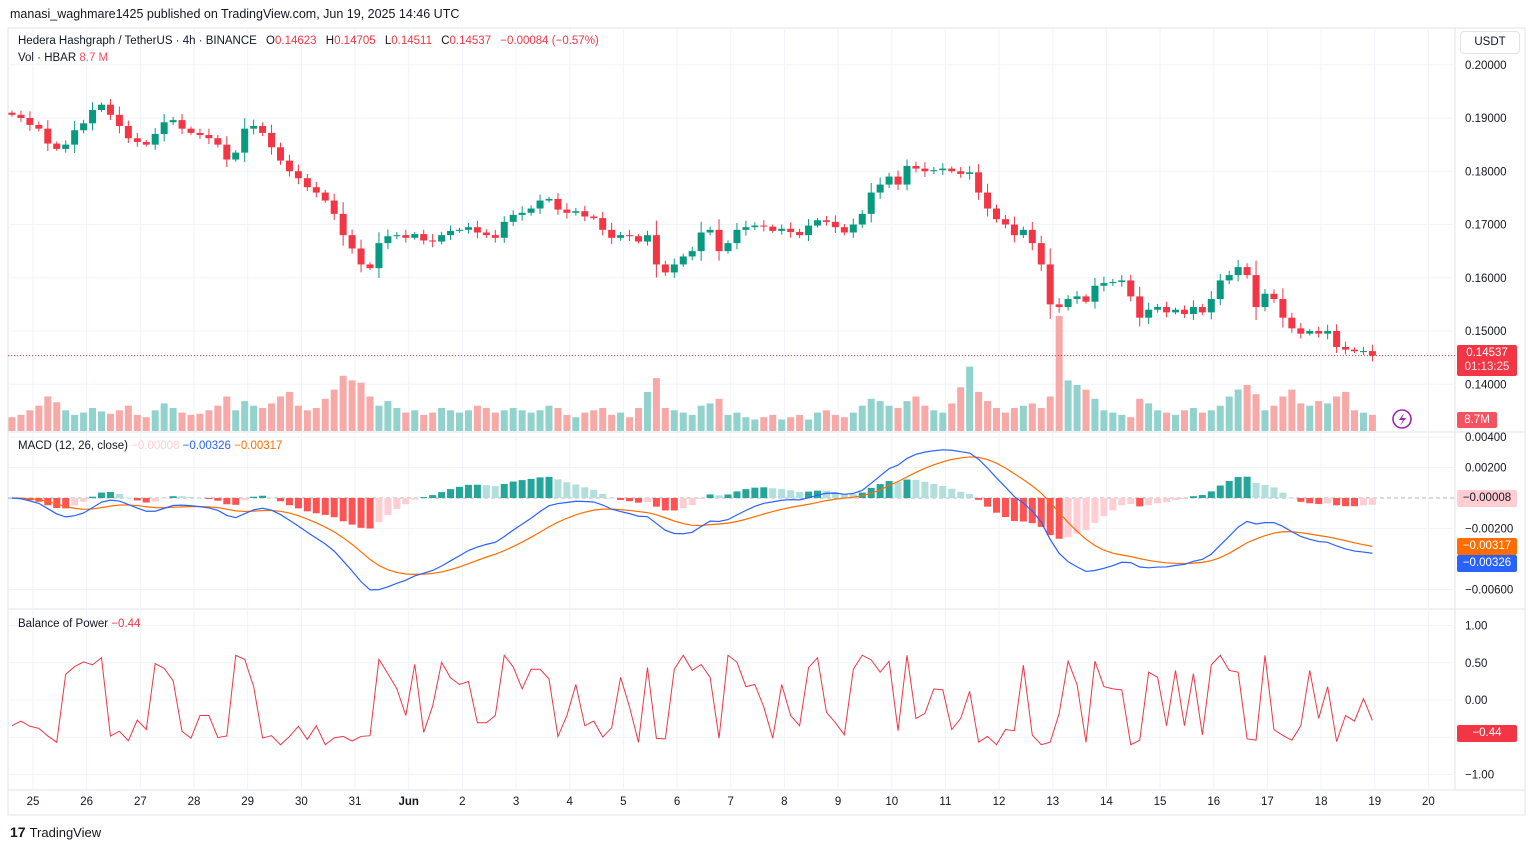 This screenshot has width=1534, height=850. Describe the element at coordinates (692, 373) in the screenshot. I see `volume-bars` at that location.